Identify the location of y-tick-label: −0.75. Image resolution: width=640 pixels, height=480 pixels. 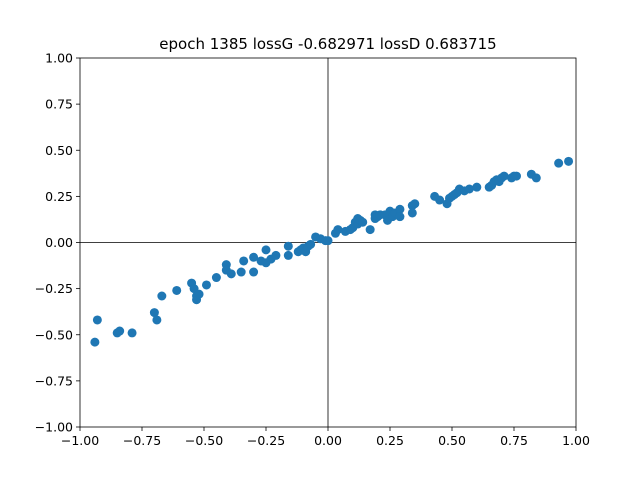
(54, 380).